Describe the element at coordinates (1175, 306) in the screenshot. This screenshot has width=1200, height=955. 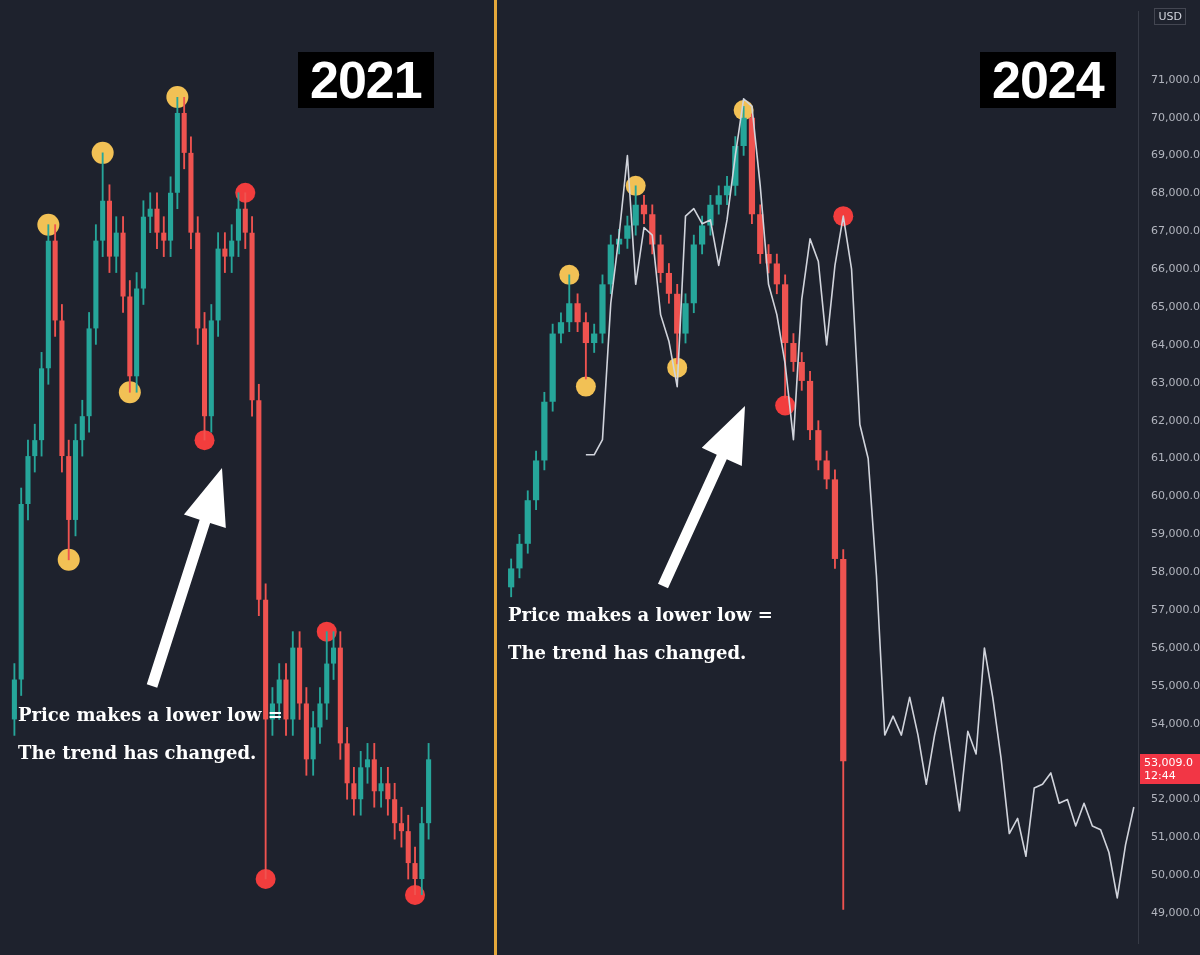
I see `y-tick-label: 65,000.0` at that location.